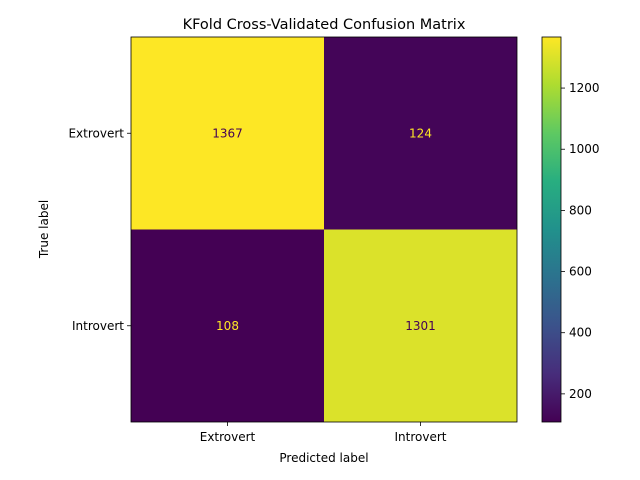 The height and width of the screenshot is (480, 640). I want to click on y-axis-label: True label, so click(44, 229).